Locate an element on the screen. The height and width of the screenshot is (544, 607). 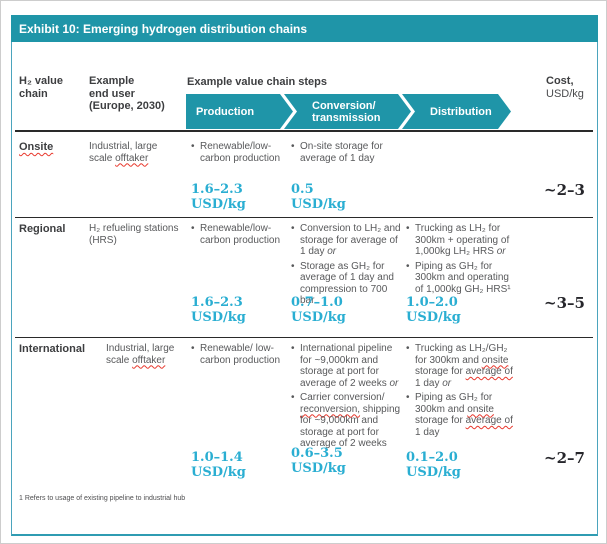
chevron-conversion-transmission: Conversion/ transmission is located at coordinates (347, 111).